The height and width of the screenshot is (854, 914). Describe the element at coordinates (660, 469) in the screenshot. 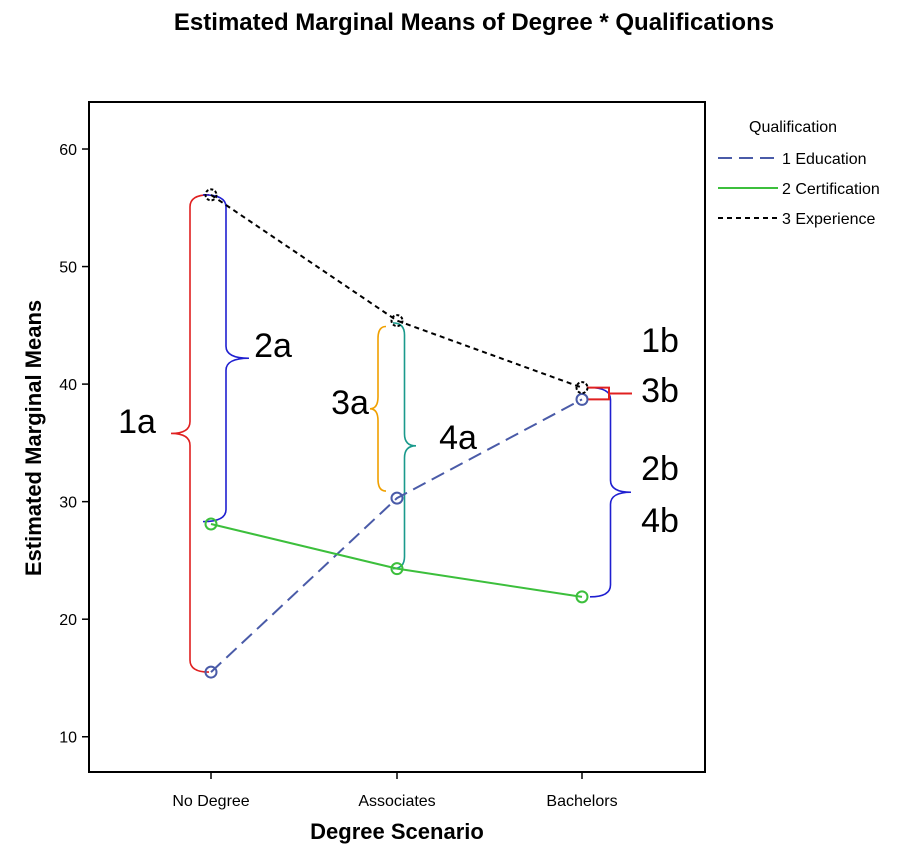

I see `annotation-label-2b: 2b` at that location.